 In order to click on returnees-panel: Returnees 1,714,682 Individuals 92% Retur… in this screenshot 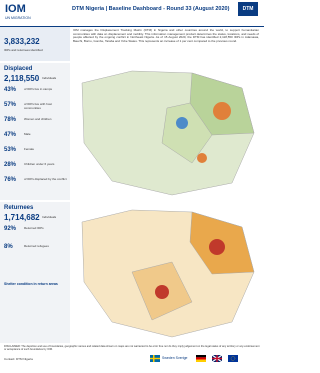, I will do `click(35, 272)`.